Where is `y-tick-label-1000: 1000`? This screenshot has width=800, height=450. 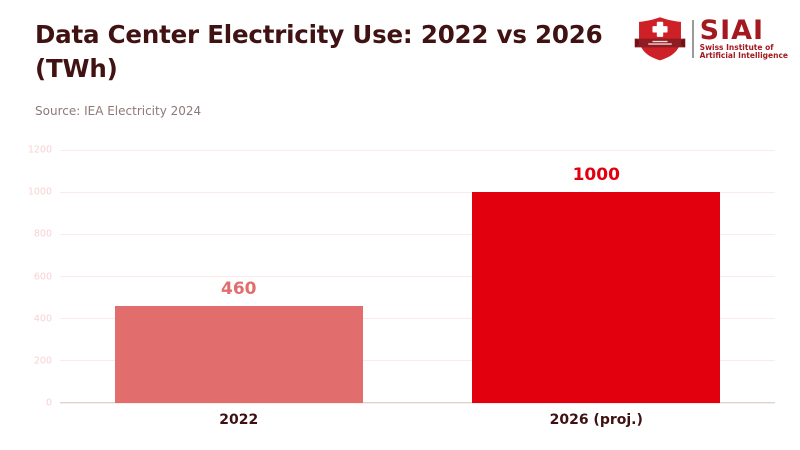
y-tick-label-1000: 1000 is located at coordinates (39, 192).